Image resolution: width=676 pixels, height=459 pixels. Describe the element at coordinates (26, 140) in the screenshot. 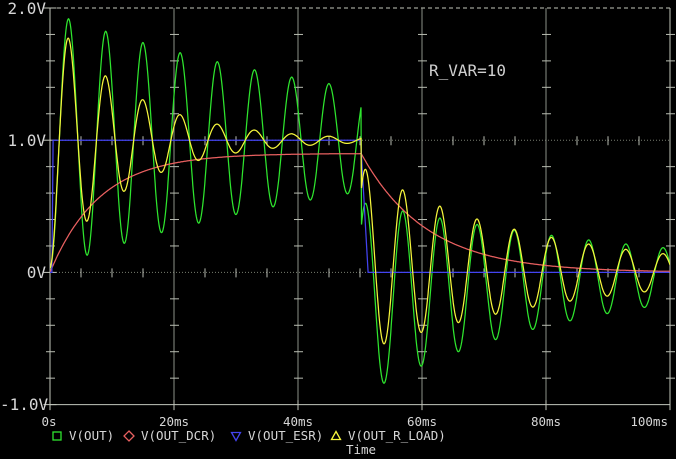

I see `y-axis-label-1v: 1.0V` at that location.